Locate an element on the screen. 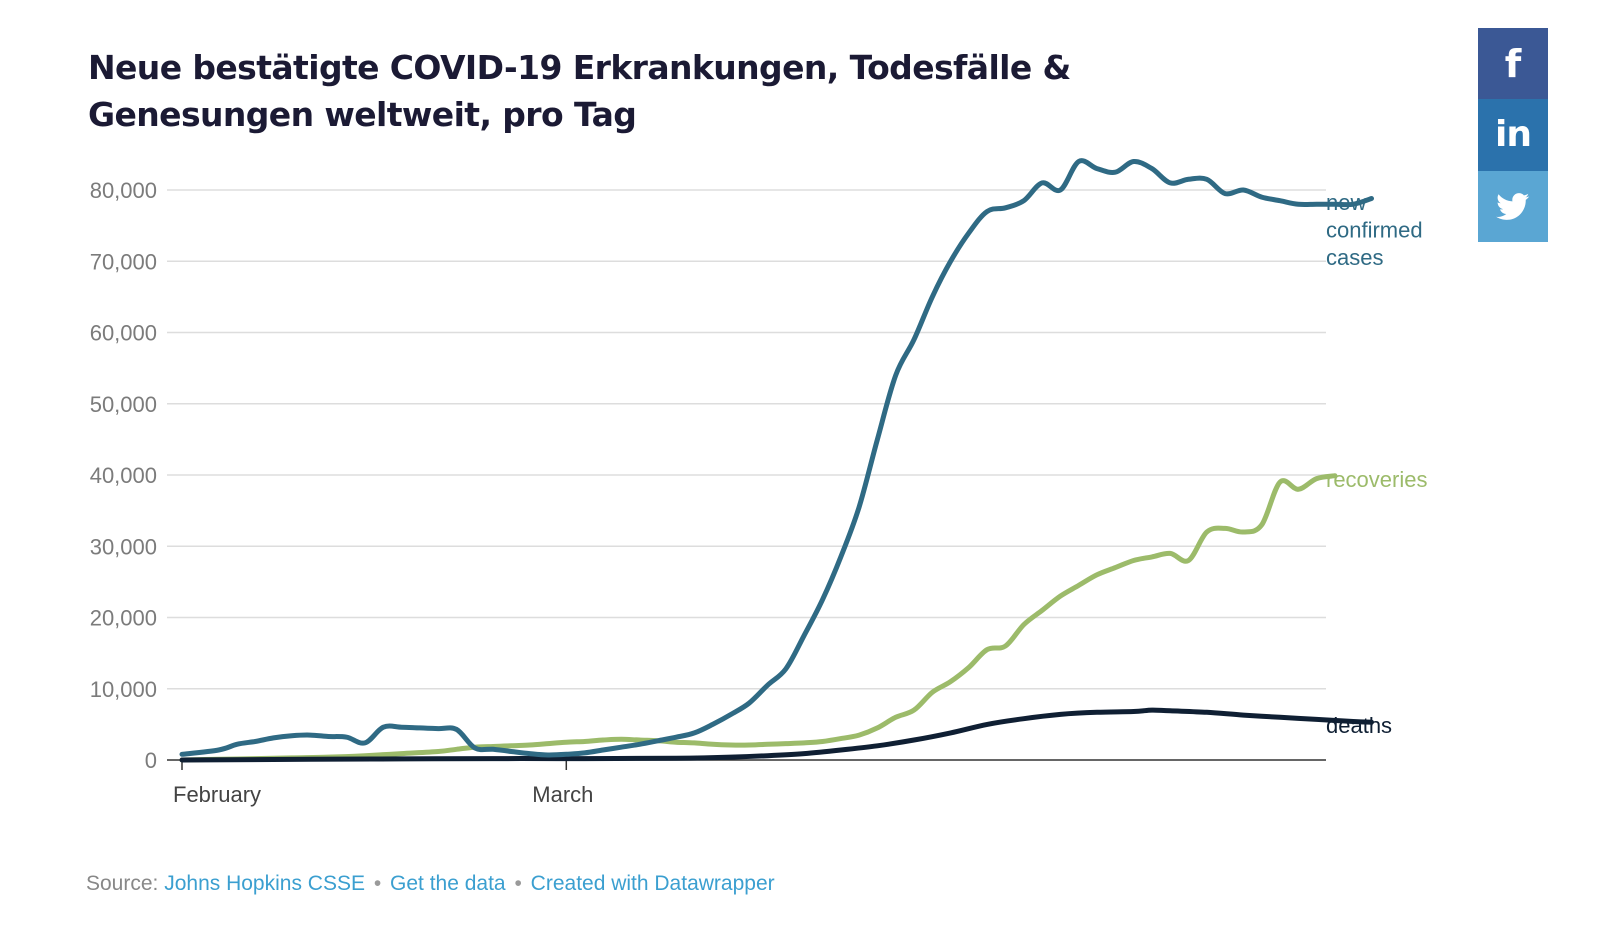 The image size is (1604, 928). facebook-icon: f is located at coordinates (1513, 63).